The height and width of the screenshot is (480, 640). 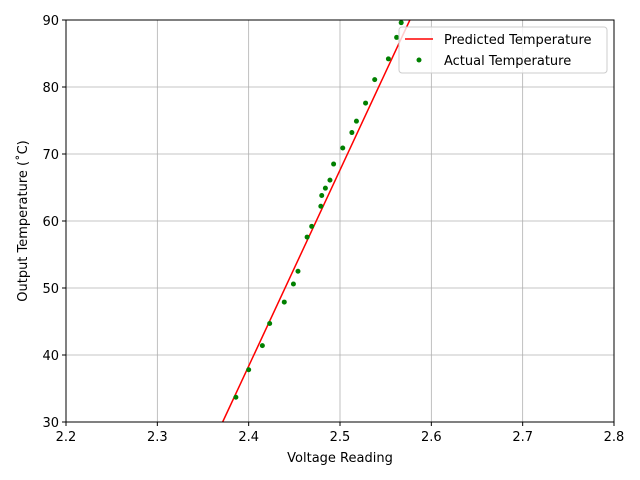 What do you see at coordinates (50, 88) in the screenshot?
I see `y-tick-label: 80` at bounding box center [50, 88].